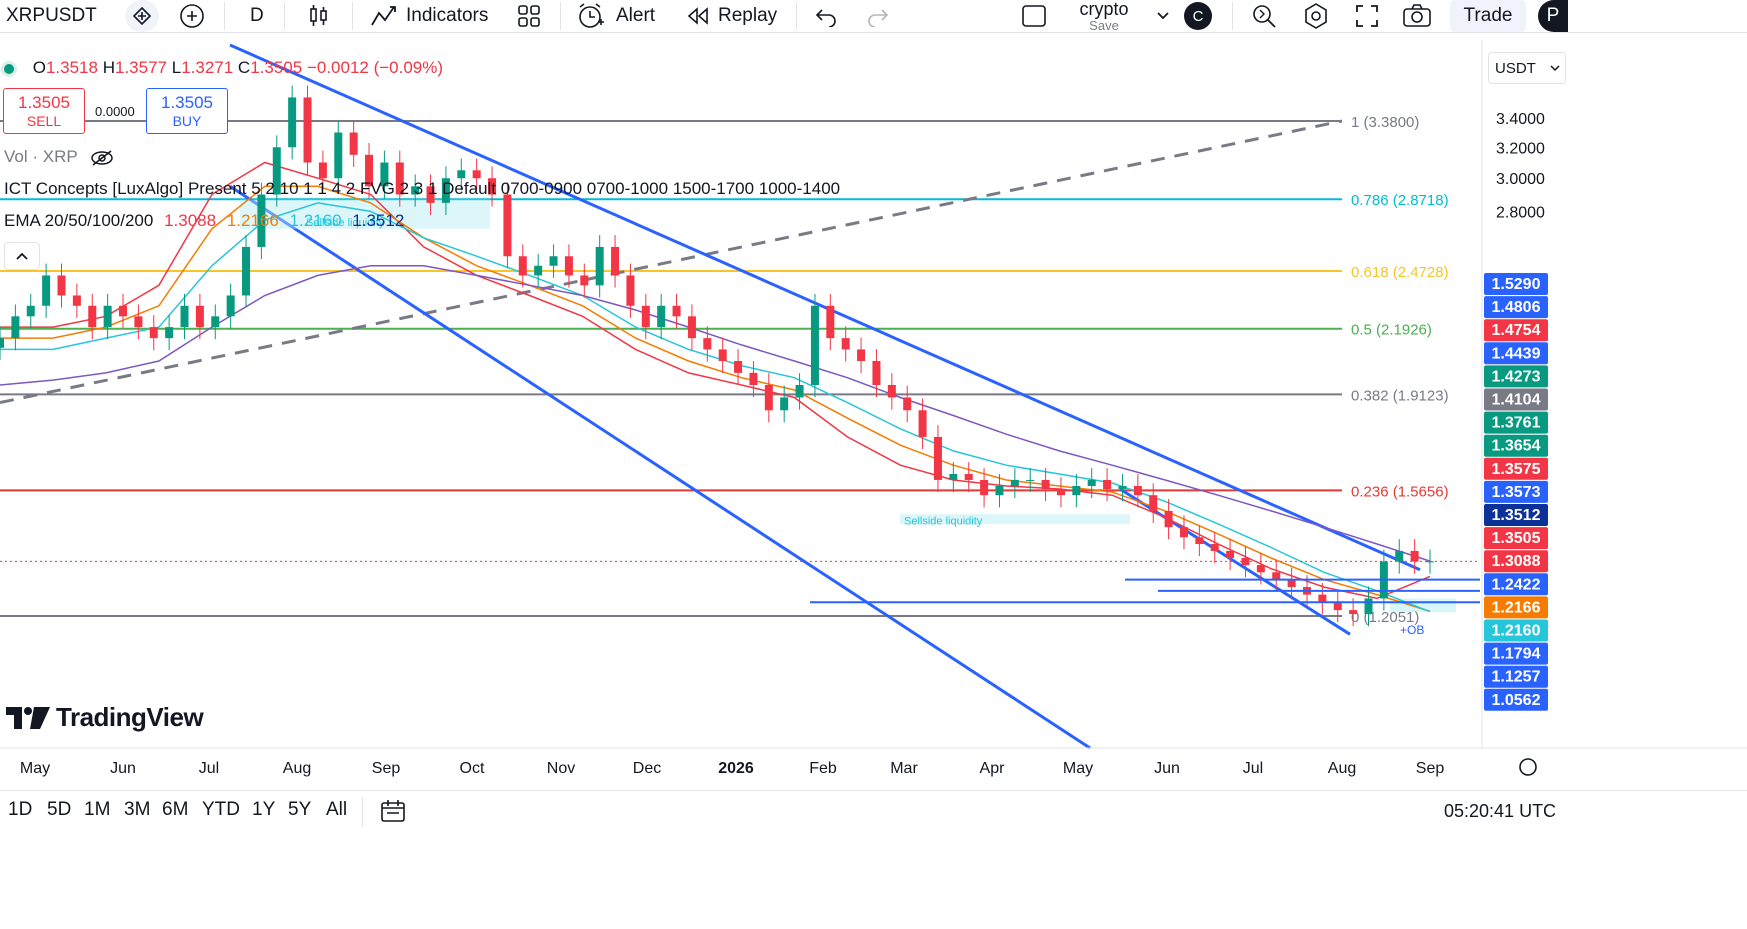 This screenshot has width=1747, height=929. I want to click on trade-button: Trade, so click(1488, 16).